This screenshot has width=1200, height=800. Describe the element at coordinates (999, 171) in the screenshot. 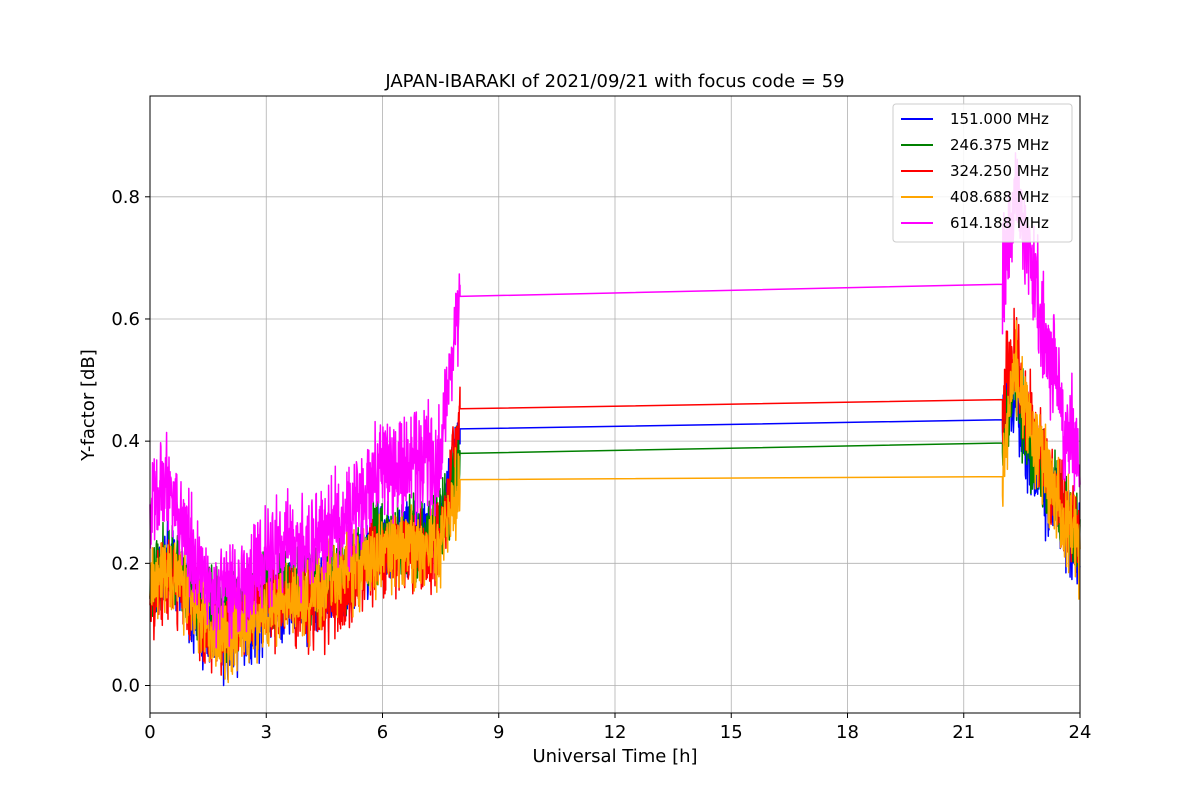

I see `legend-entry: 324.250 MHz` at that location.